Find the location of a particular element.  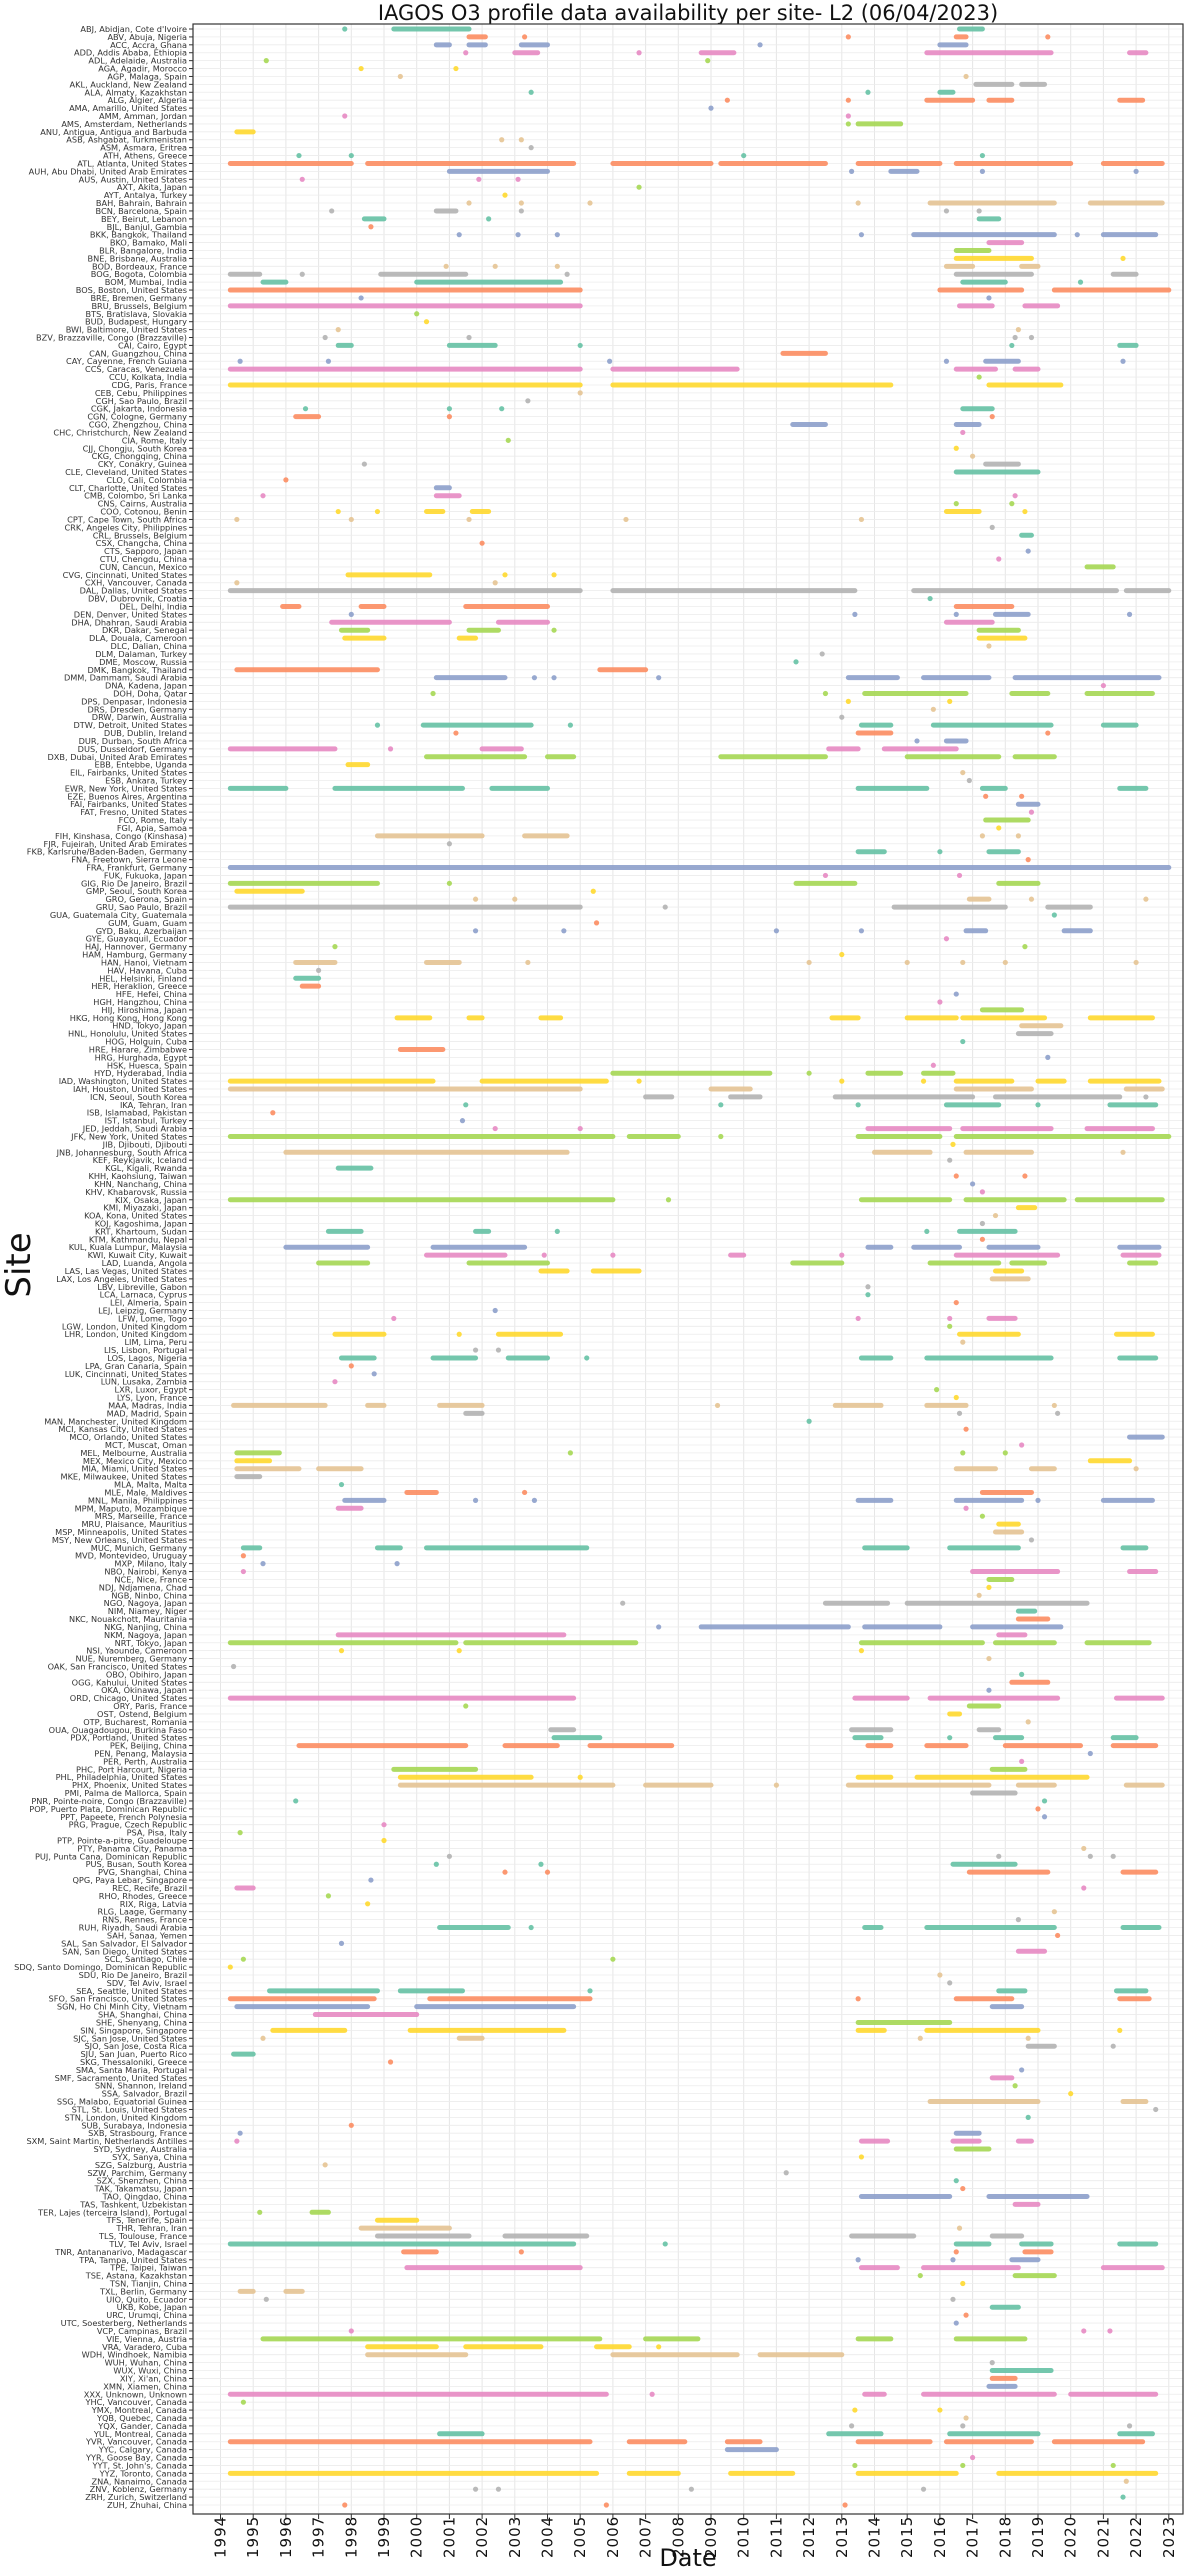

site-label: HSK, Huesca, Spain is located at coordinates (147, 1065).